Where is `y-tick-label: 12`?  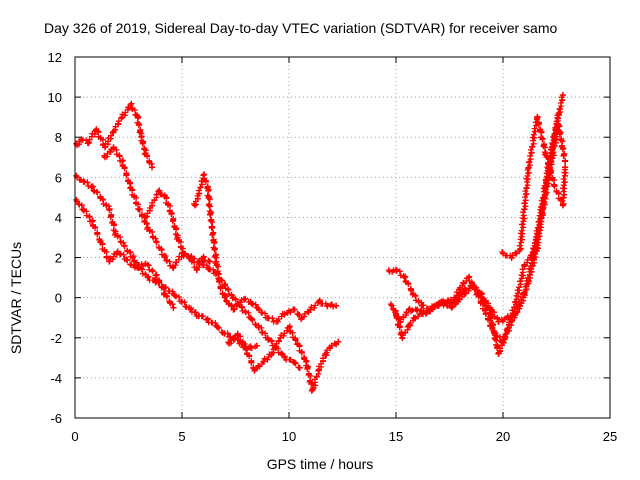 y-tick-label: 12 is located at coordinates (55, 57).